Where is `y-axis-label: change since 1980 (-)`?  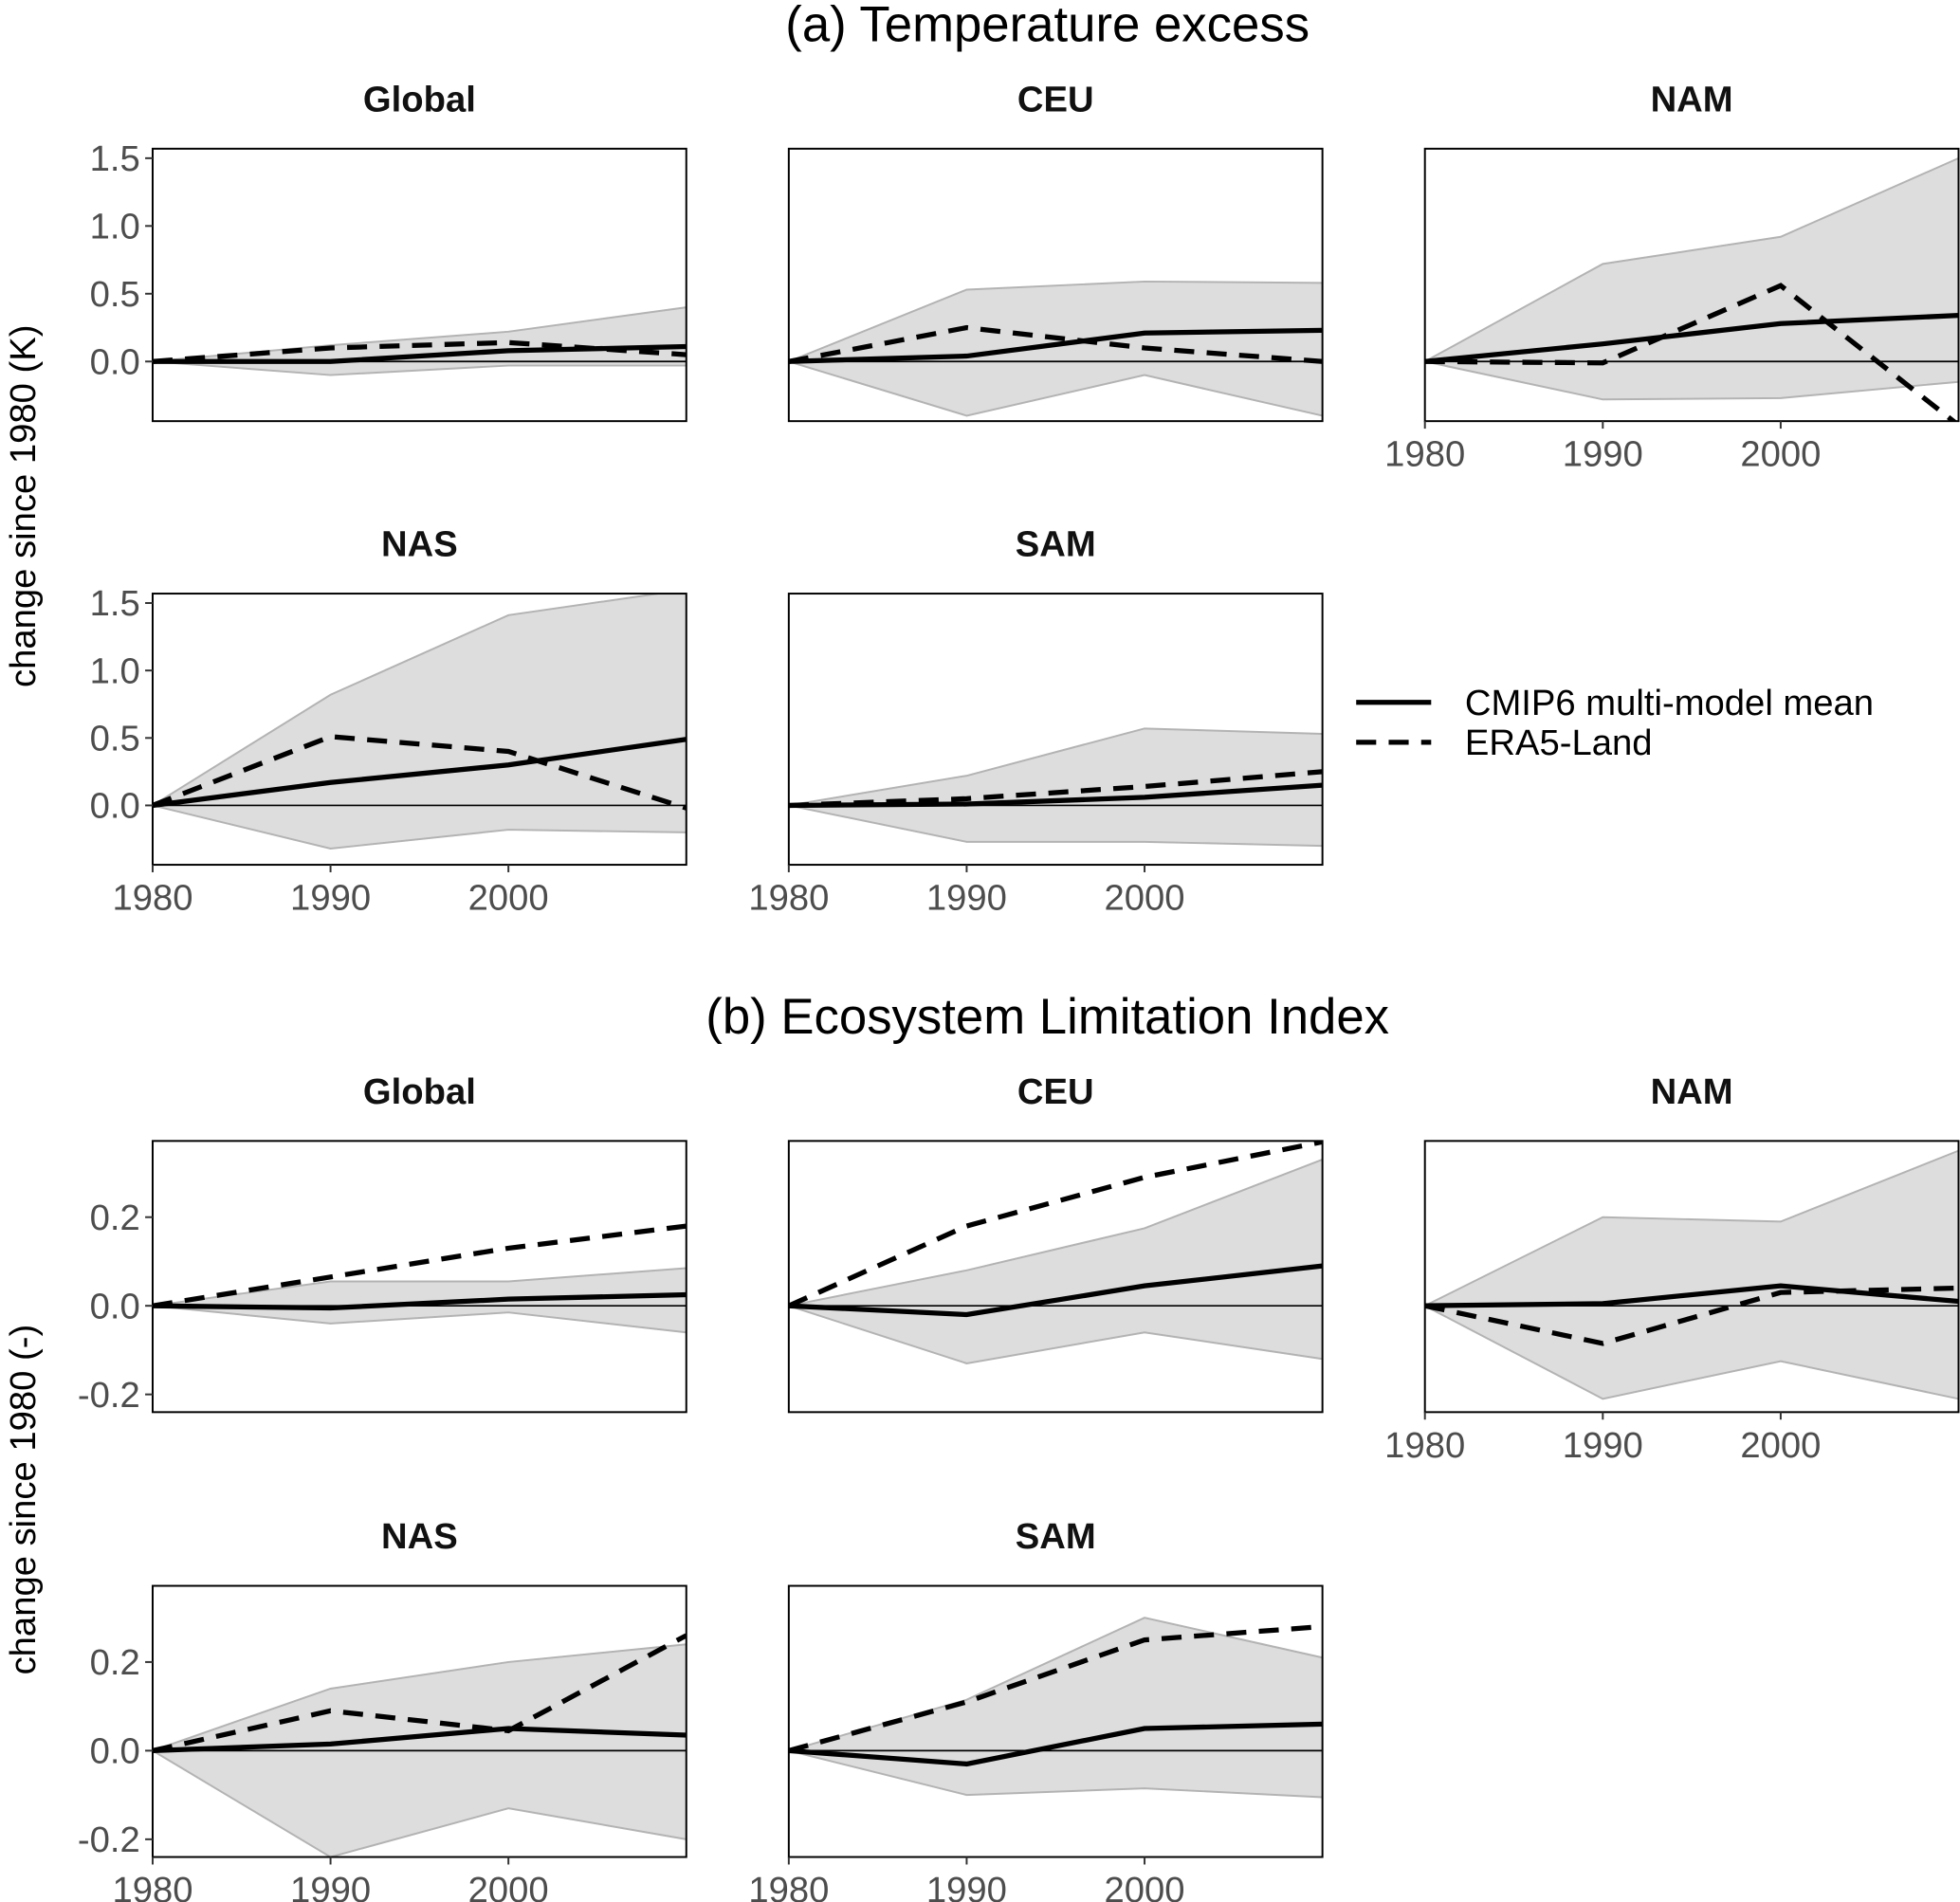
y-axis-label: change since 1980 (-) is located at coordinates (23, 1500).